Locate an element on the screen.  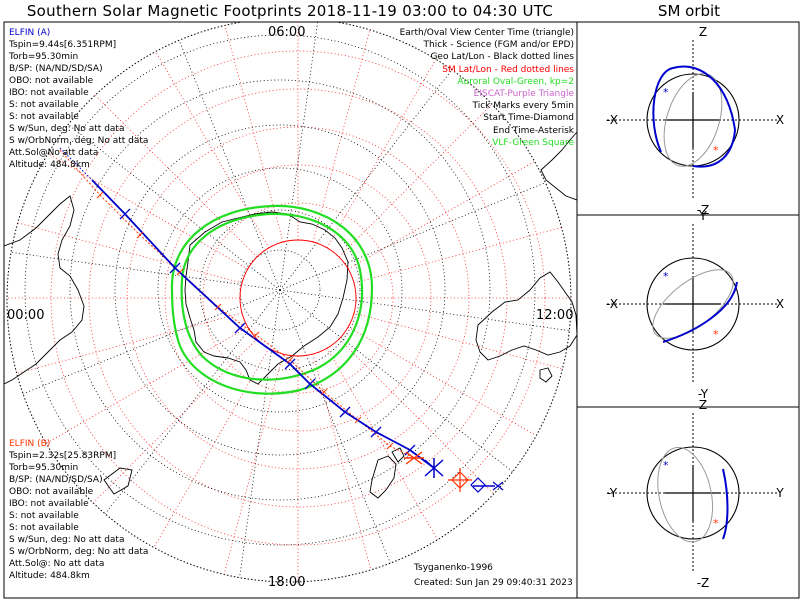
created-timestamp: Created: Sun Jan 29 09:40:31 2023 is located at coordinates (493, 583).